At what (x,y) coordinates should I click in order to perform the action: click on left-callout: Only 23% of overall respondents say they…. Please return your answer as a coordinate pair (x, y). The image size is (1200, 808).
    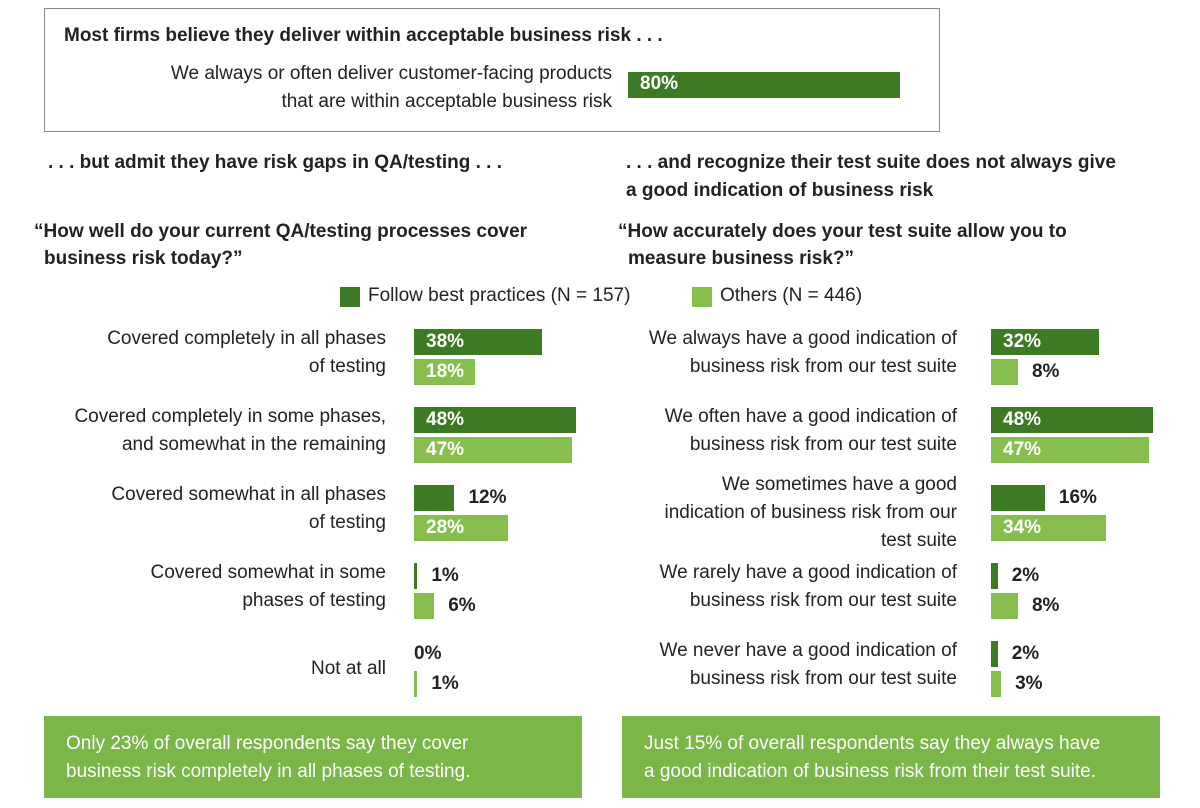
    Looking at the image, I should click on (313, 757).